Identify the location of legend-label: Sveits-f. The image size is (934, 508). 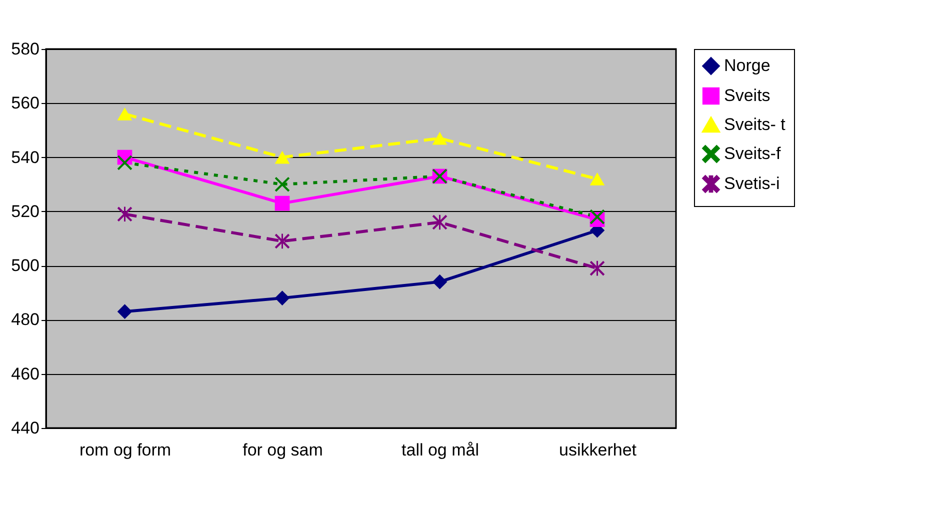
(752, 153).